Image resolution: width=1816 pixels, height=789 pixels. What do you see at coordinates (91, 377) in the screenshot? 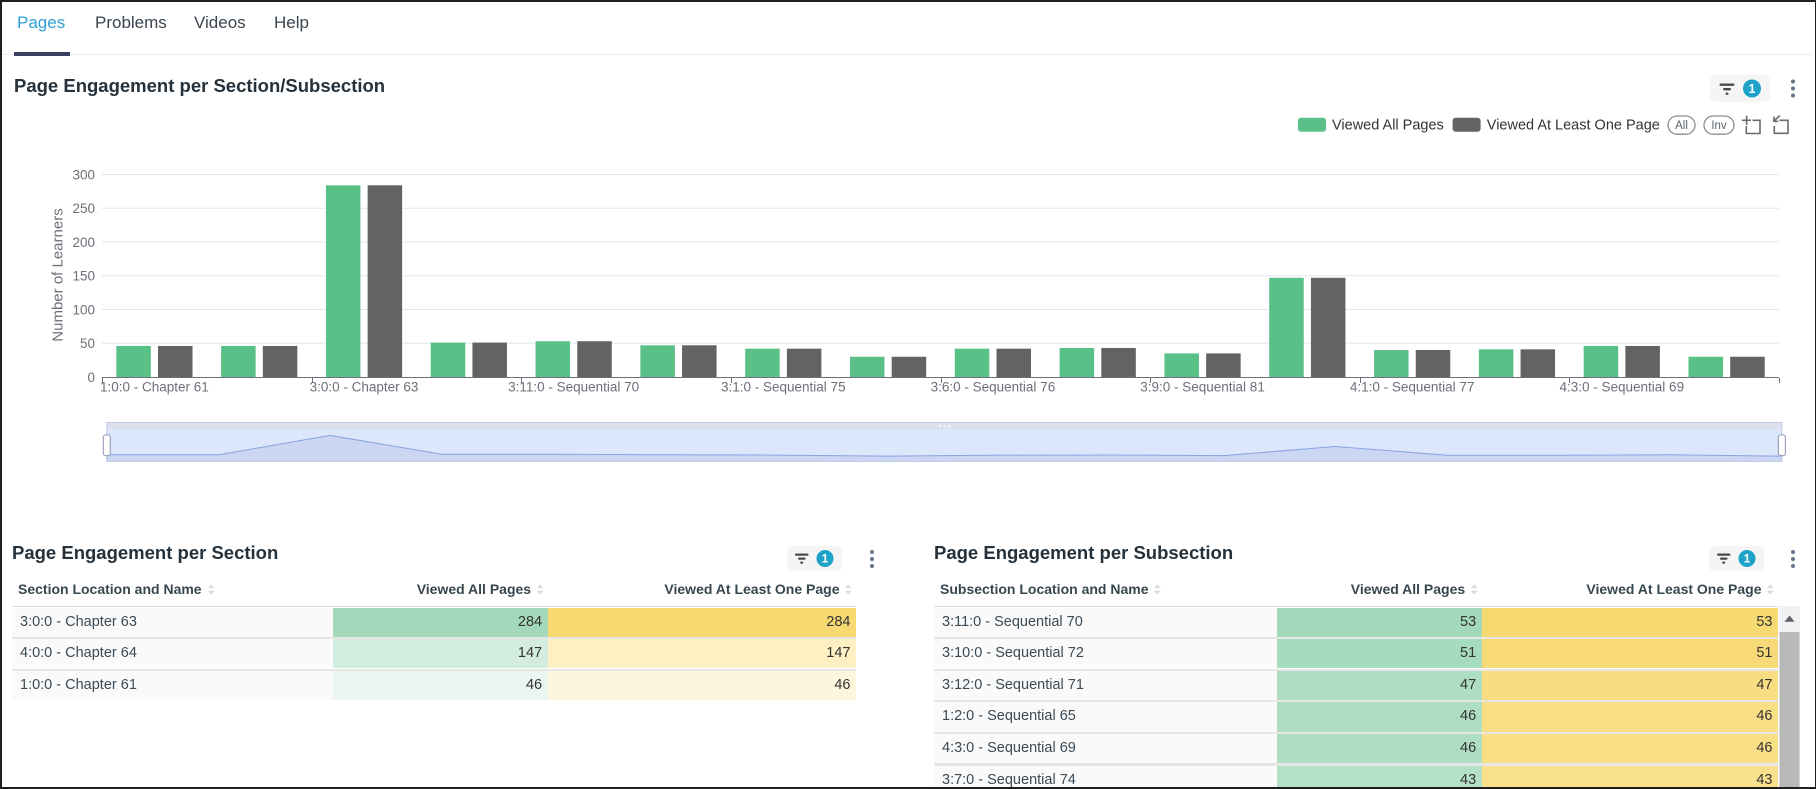
I see `svg-text: 0` at bounding box center [91, 377].